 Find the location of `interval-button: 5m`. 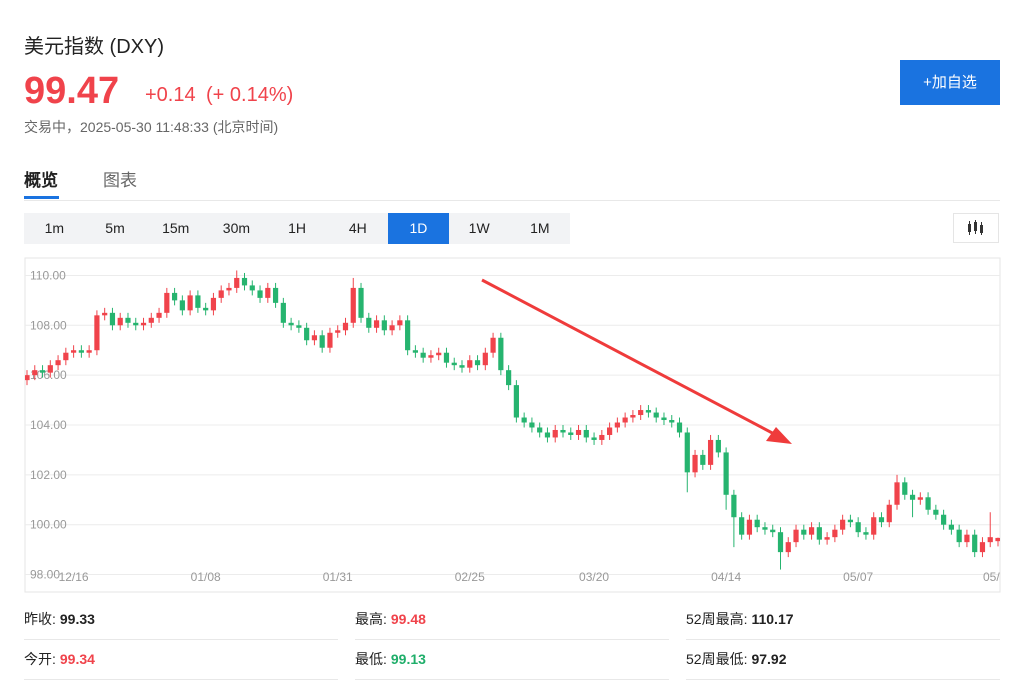

interval-button: 5m is located at coordinates (115, 228).